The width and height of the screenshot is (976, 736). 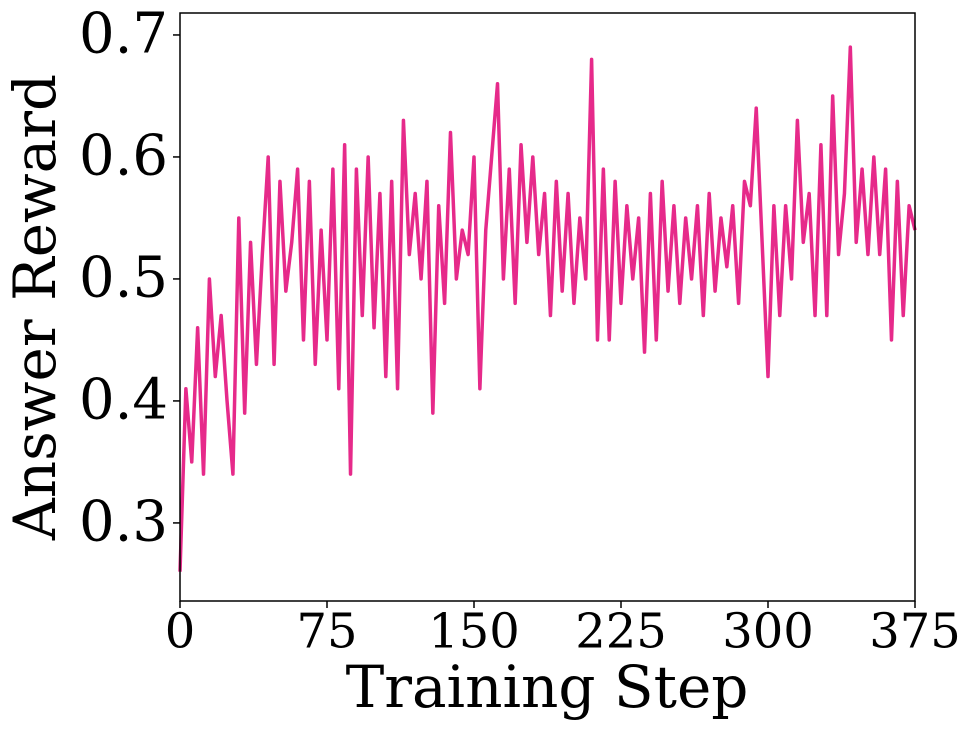 What do you see at coordinates (123, 155) in the screenshot?
I see `y-tick-label: 0.6` at bounding box center [123, 155].